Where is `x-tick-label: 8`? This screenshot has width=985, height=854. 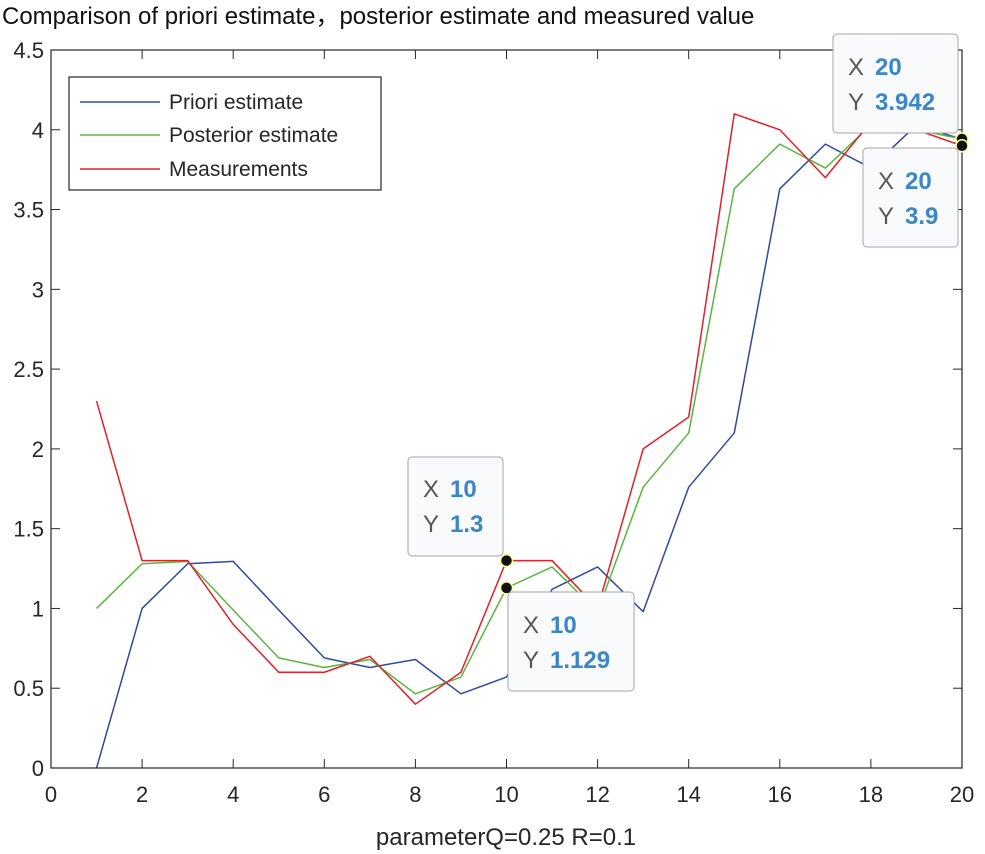
x-tick-label: 8 is located at coordinates (415, 794).